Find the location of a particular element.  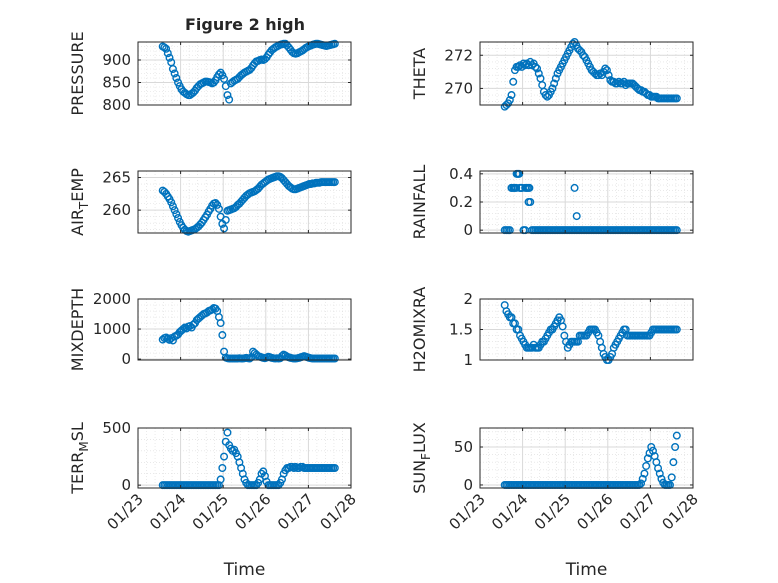

y-tick-label: 2000 is located at coordinates (112, 299).